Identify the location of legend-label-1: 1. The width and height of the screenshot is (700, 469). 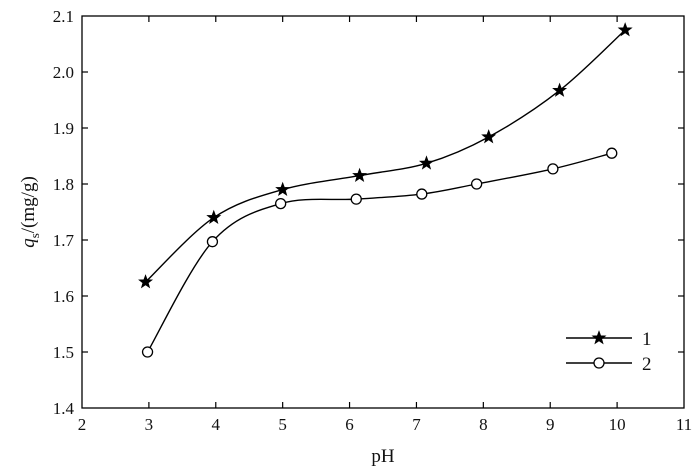
(647, 339).